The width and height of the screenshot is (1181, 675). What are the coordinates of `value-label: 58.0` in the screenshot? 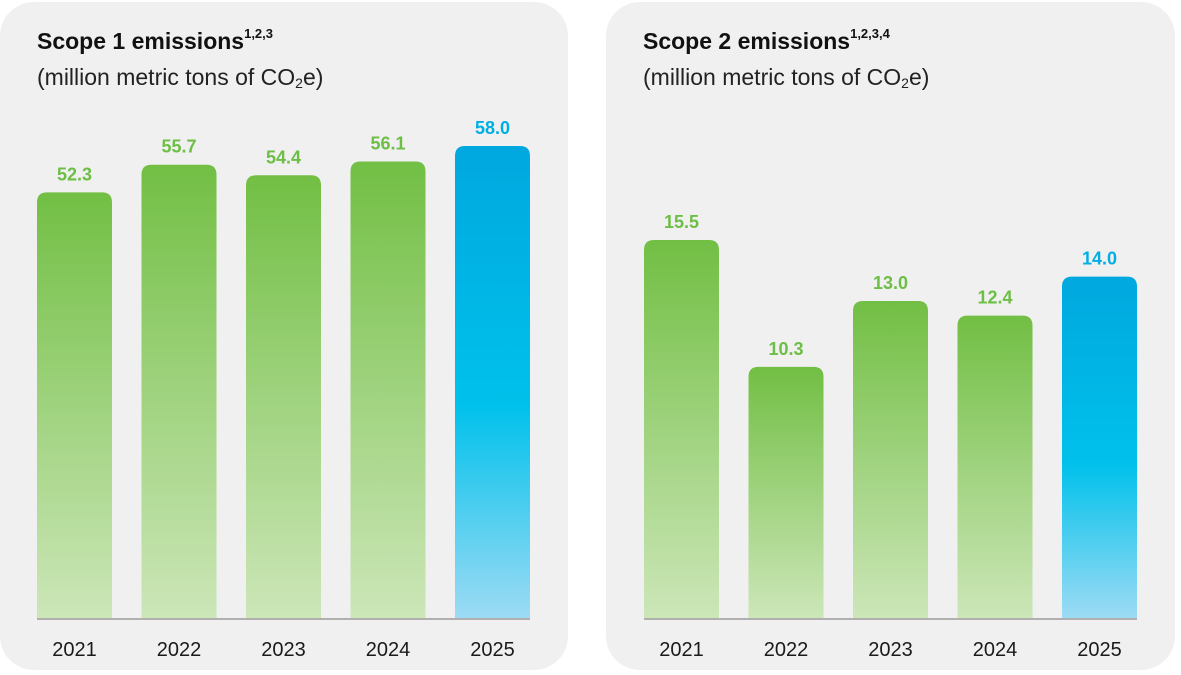 It's located at (492, 128).